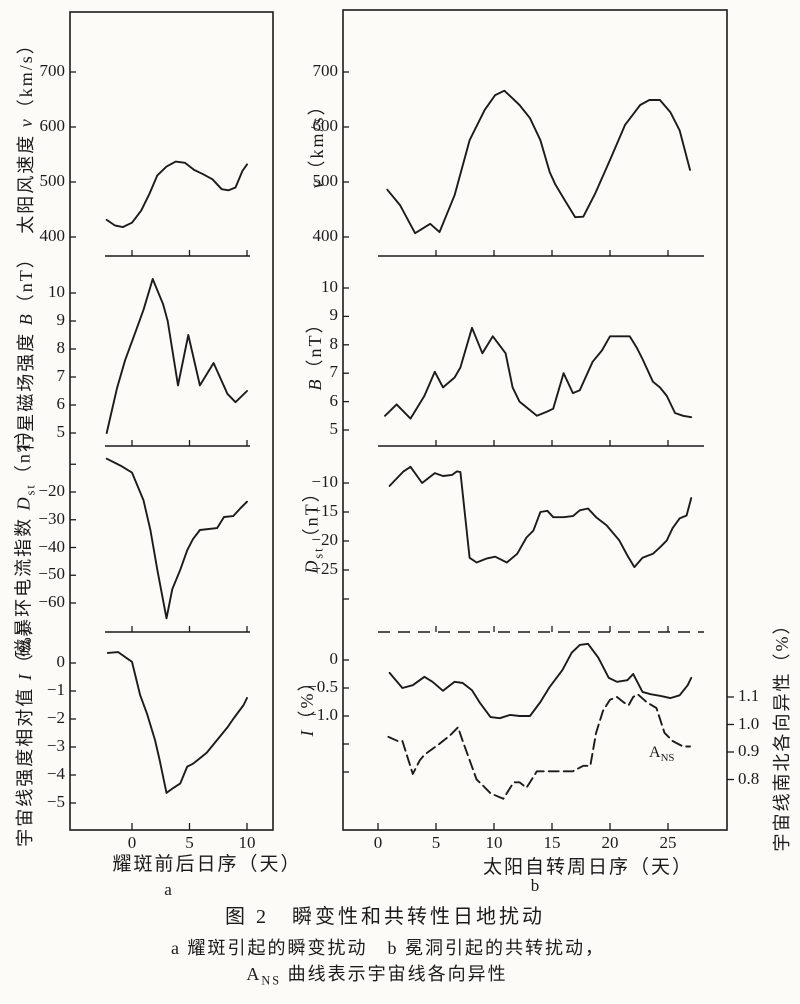 The width and height of the screenshot is (800, 1004). Describe the element at coordinates (189, 842) in the screenshot. I see `a-xtick-label-5: 5` at that location.